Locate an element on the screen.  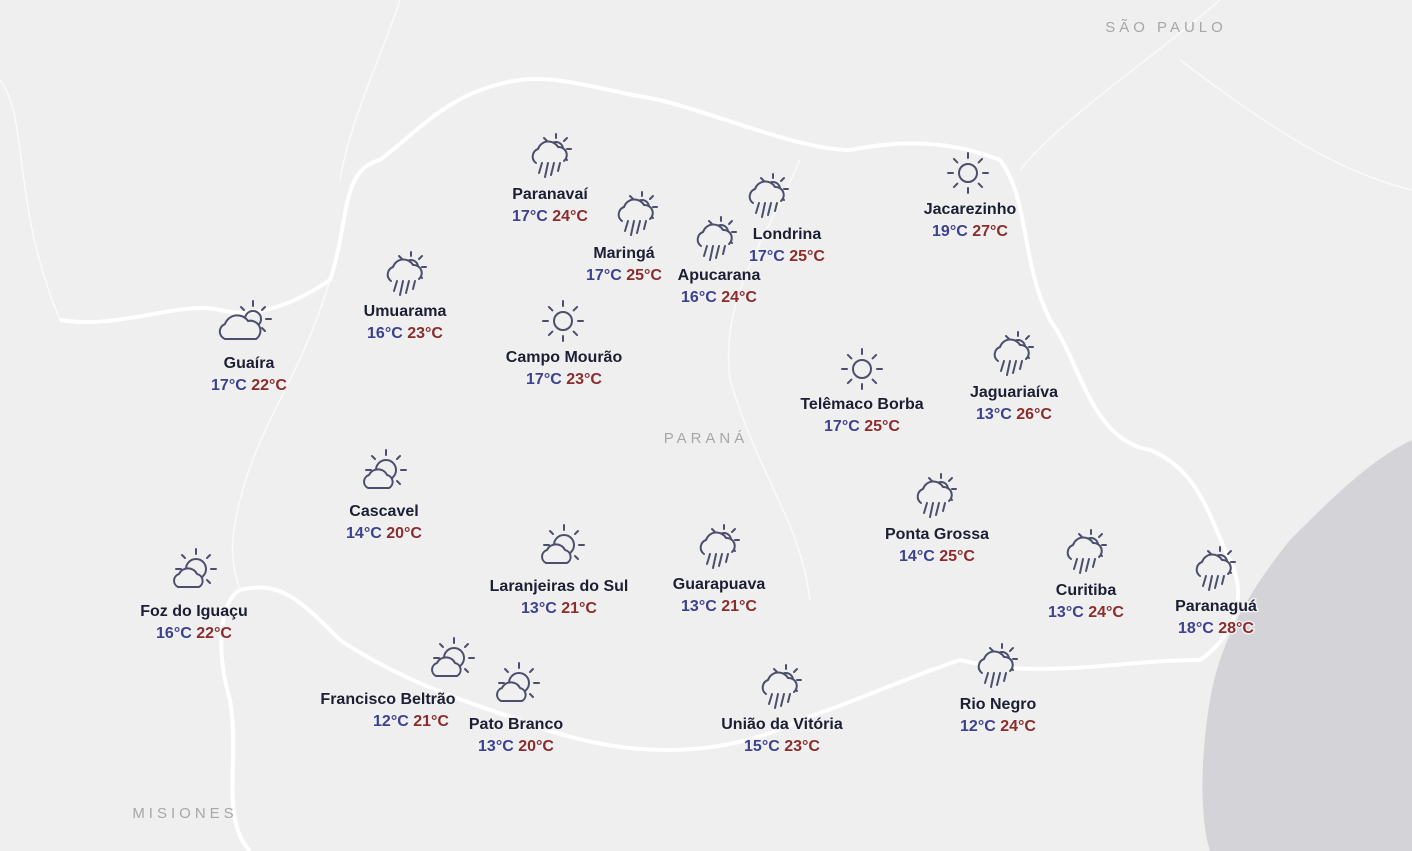
city-name: Guarapuava is located at coordinates (719, 584).